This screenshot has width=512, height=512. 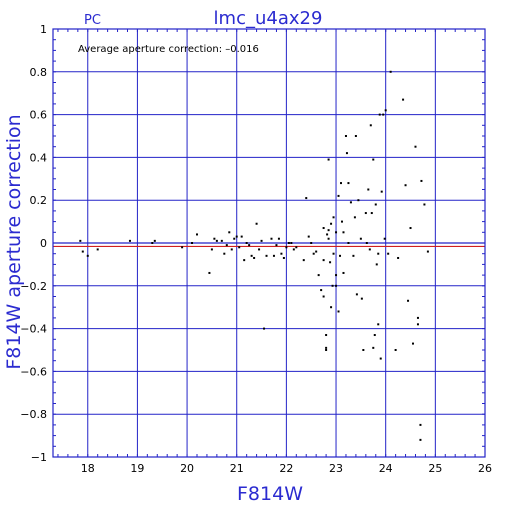 What do you see at coordinates (14, 241) in the screenshot?
I see `y-axis-title: F814W aperture correction` at bounding box center [14, 241].